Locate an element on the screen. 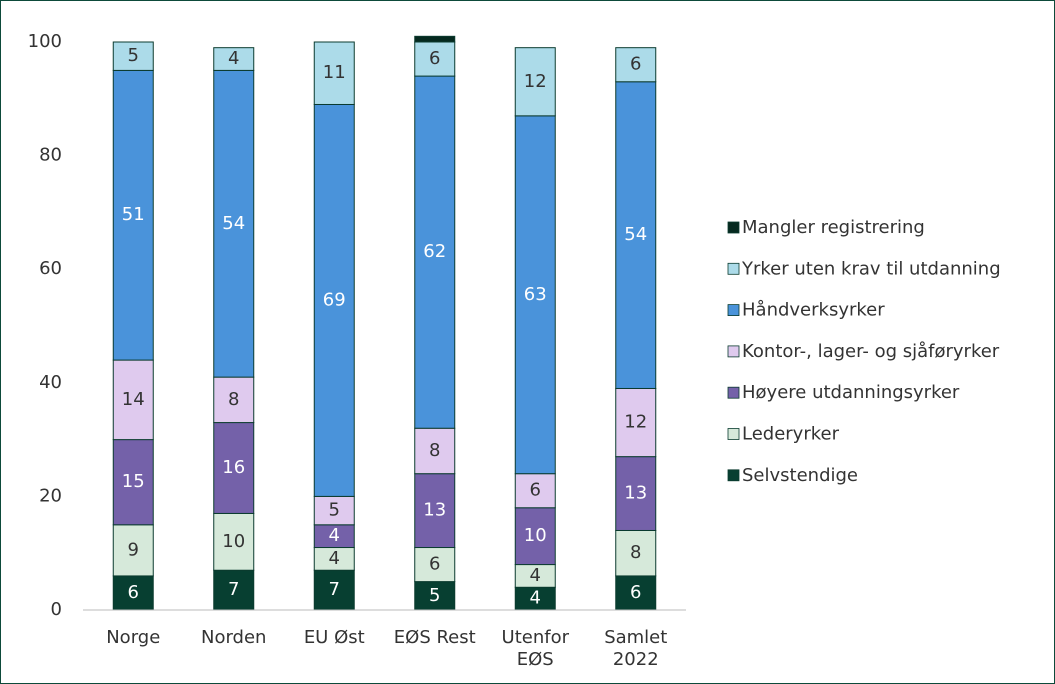 This screenshot has width=1055, height=684. data-label: 14 is located at coordinates (133, 399).